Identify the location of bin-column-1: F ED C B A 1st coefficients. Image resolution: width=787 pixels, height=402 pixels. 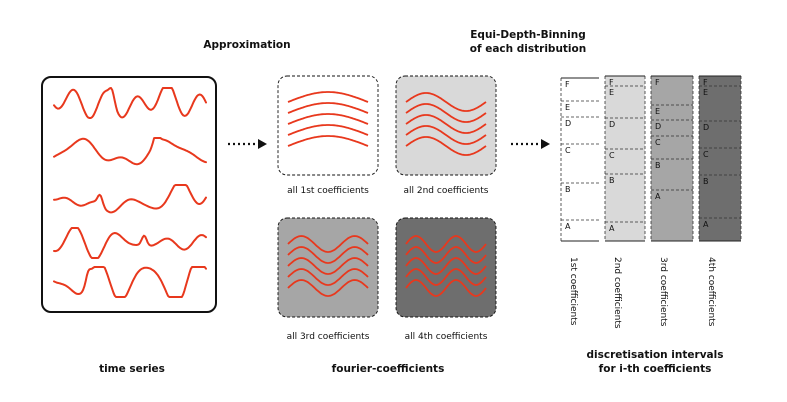
(579, 201).